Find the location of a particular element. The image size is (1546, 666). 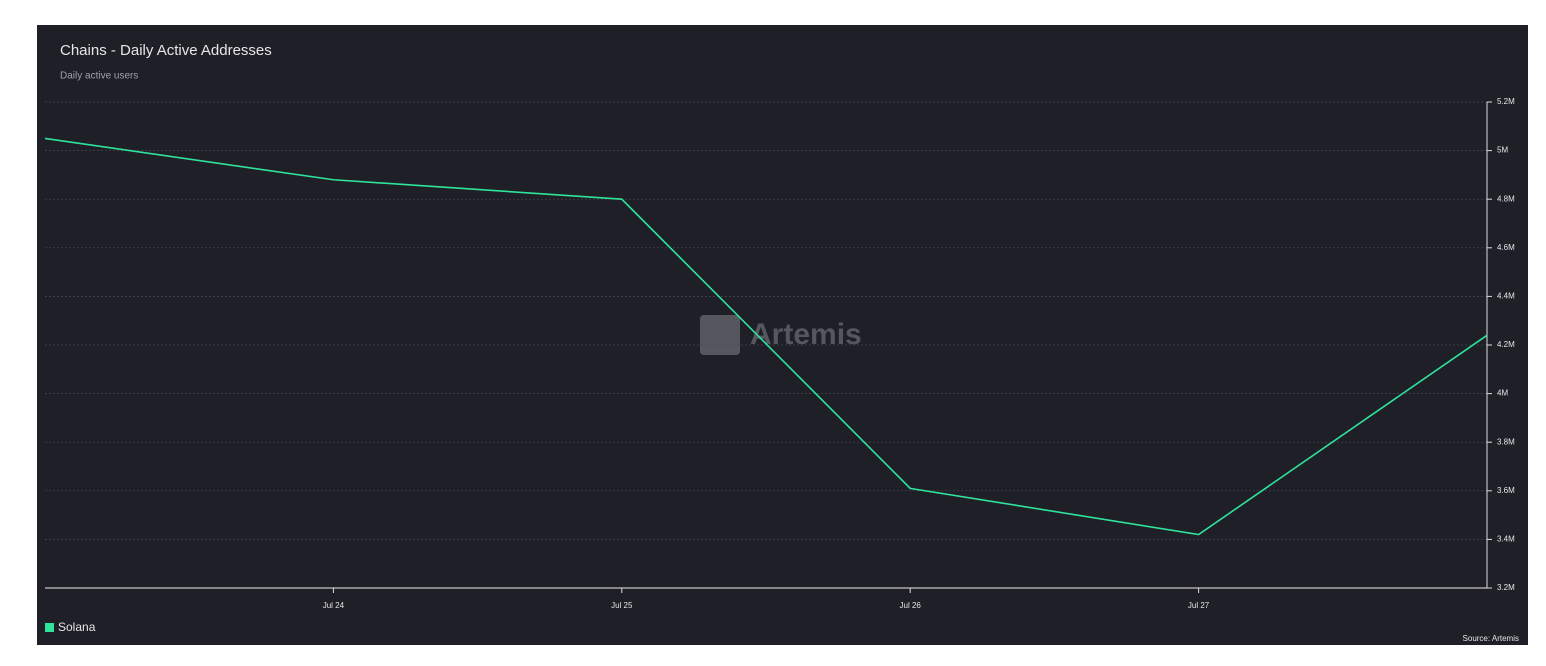

x-tick-label: Jul 24 is located at coordinates (334, 605).